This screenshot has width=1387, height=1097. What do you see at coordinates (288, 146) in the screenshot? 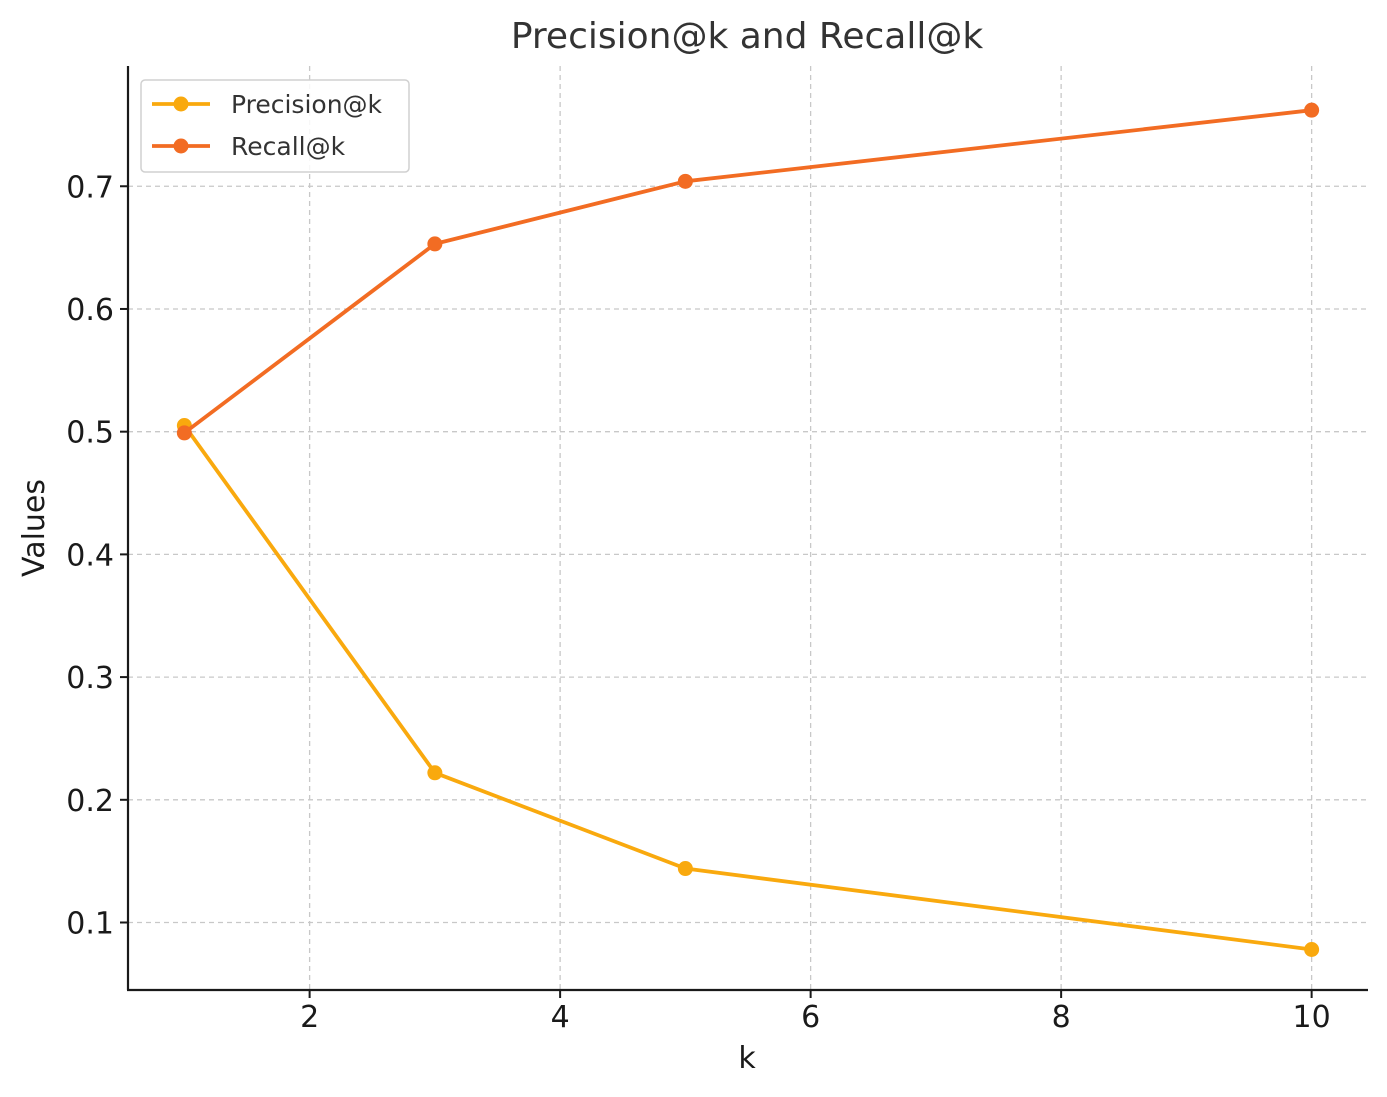
I see `legend-label: Recall@k` at bounding box center [288, 146].